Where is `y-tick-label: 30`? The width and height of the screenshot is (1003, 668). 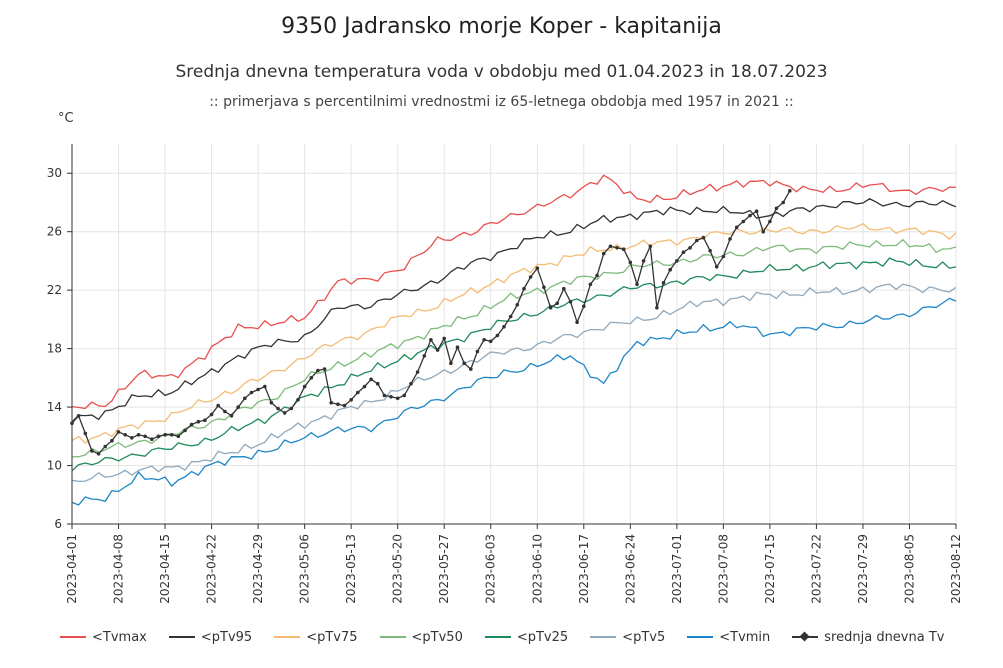
y-tick-label: 30 is located at coordinates (54, 173).